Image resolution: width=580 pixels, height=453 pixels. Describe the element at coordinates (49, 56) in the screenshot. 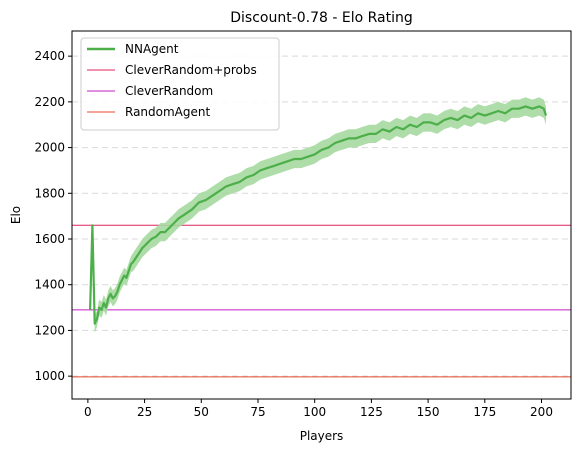

I see `y-tick-label: 2400` at that location.